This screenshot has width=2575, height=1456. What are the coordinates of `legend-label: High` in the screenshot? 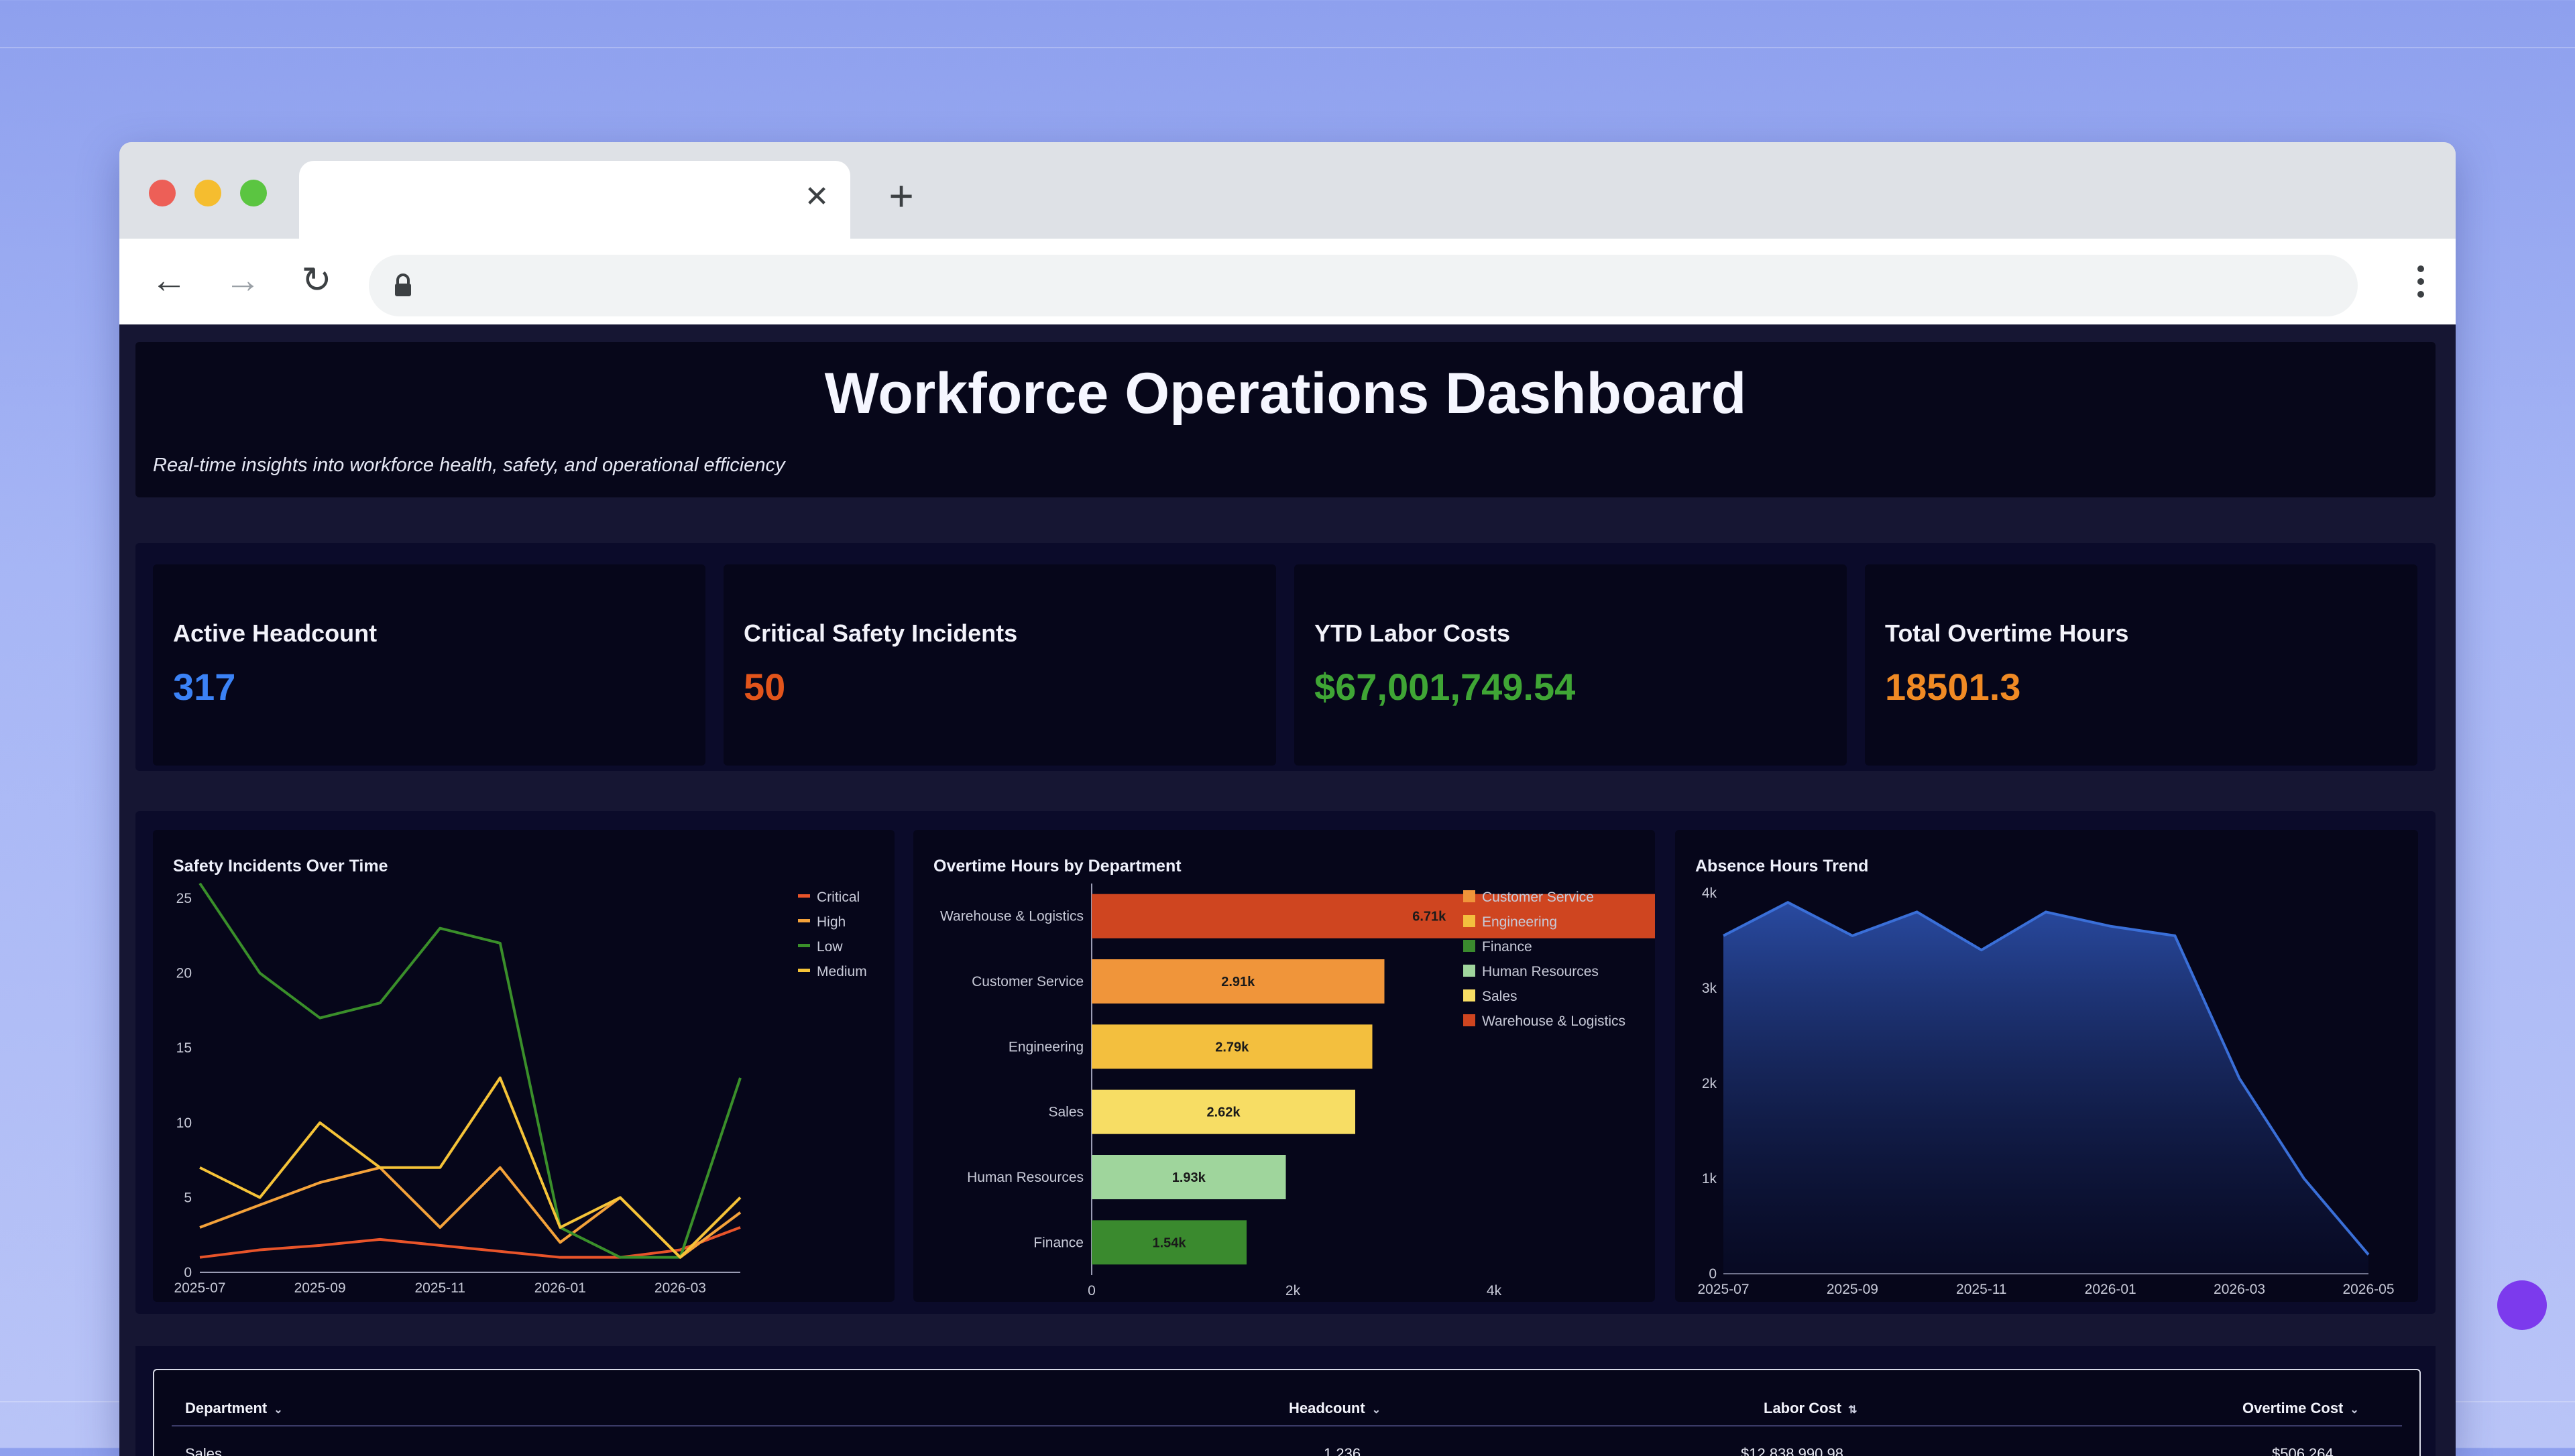 It's located at (831, 922).